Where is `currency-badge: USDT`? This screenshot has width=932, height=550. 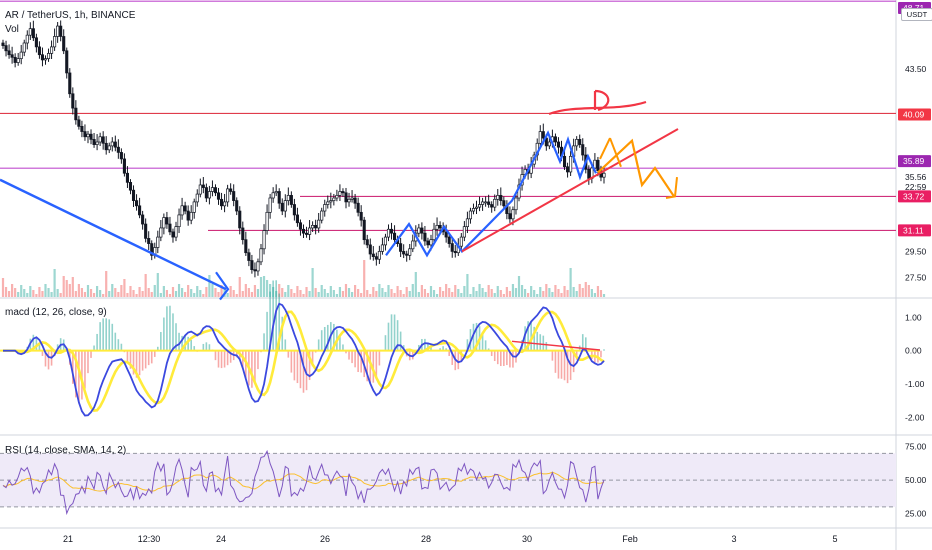
currency-badge: USDT is located at coordinates (916, 14).